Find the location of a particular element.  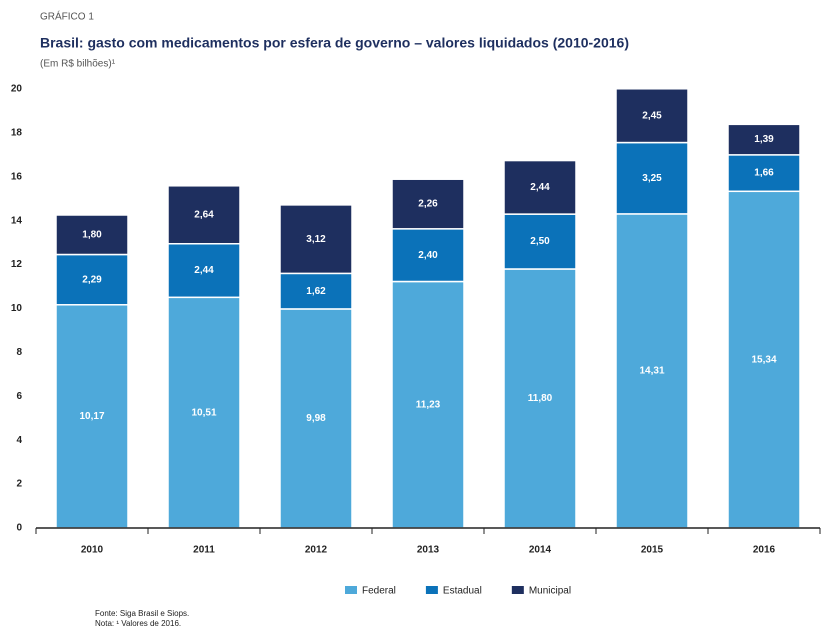

value-label: 1,80 is located at coordinates (92, 234).